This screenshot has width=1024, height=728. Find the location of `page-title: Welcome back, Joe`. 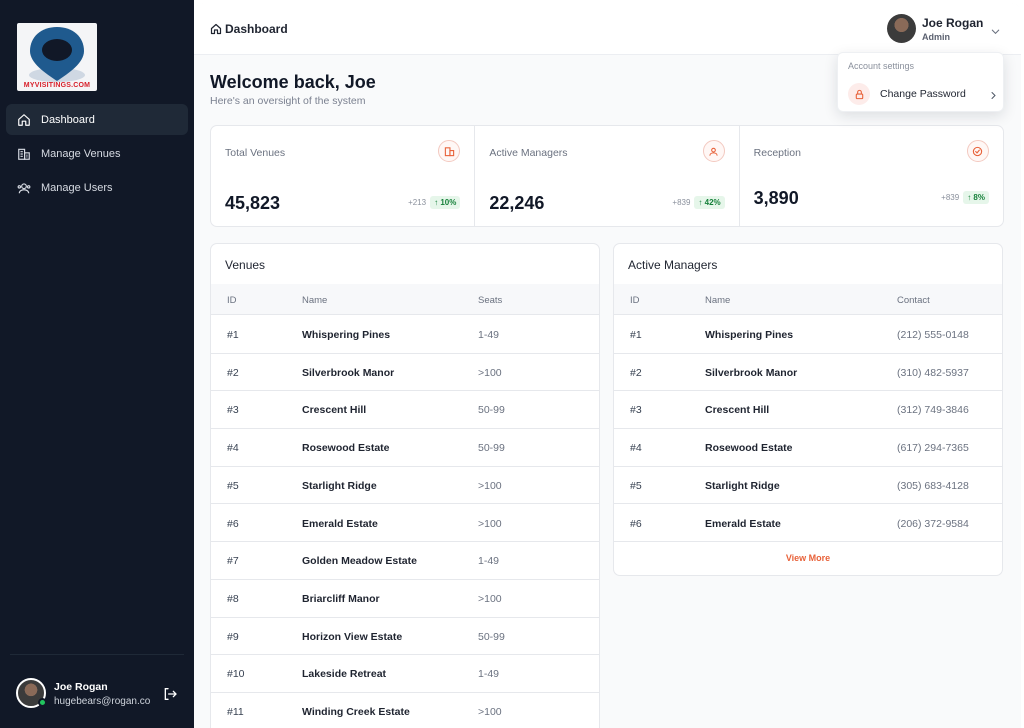

page-title: Welcome back, Joe is located at coordinates (293, 82).